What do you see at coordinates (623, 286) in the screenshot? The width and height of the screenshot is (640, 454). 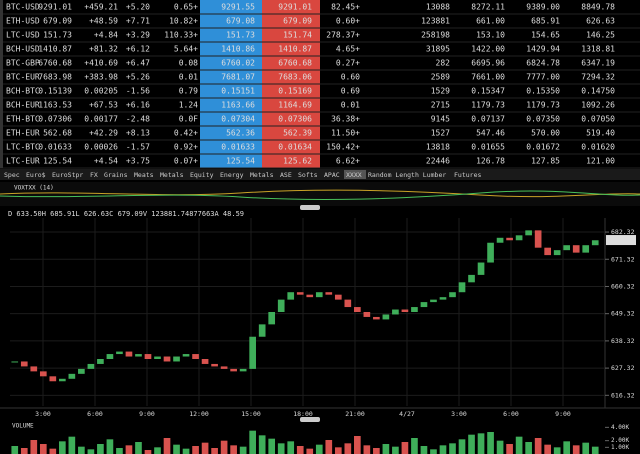 I see `price-tick-label: 660.32` at bounding box center [623, 286].